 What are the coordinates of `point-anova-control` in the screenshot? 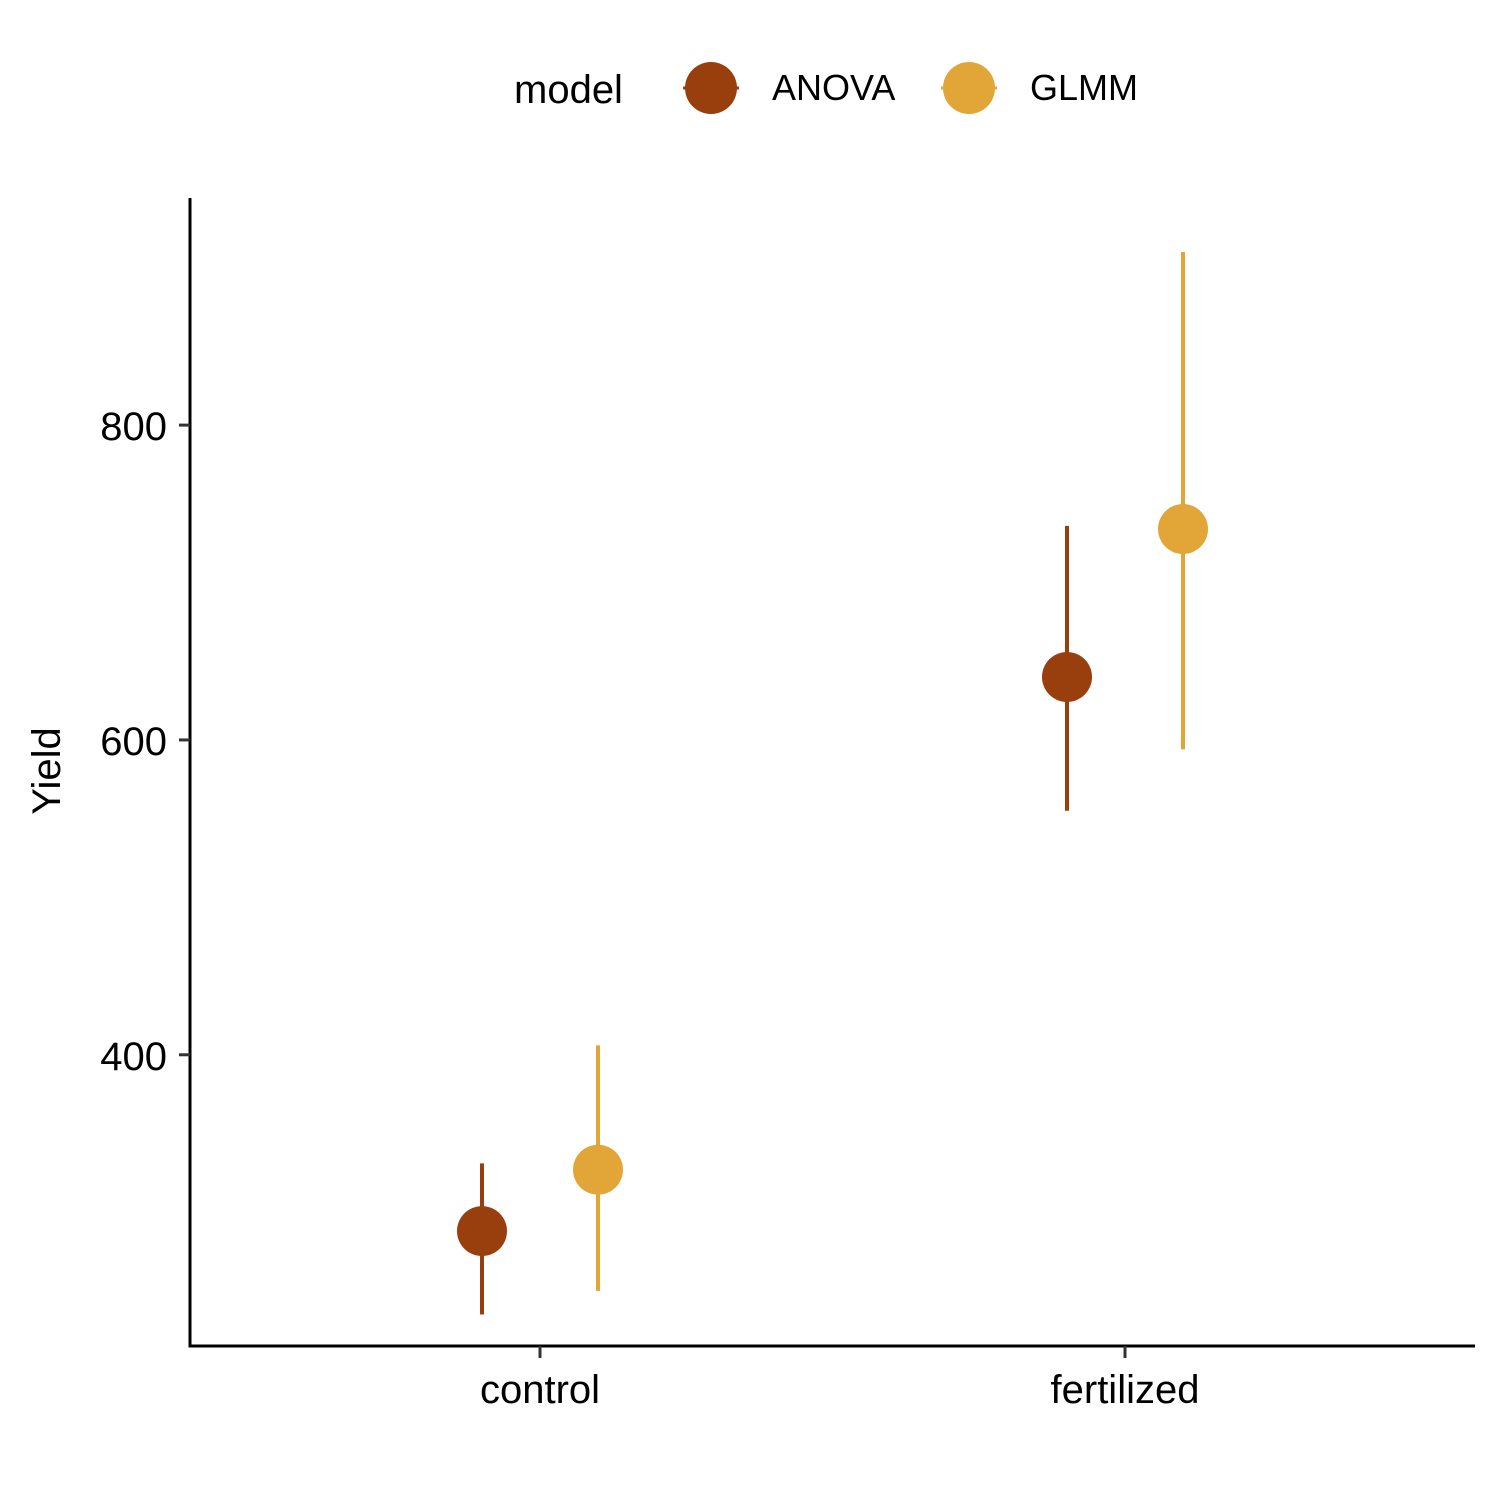 It's located at (482, 1231).